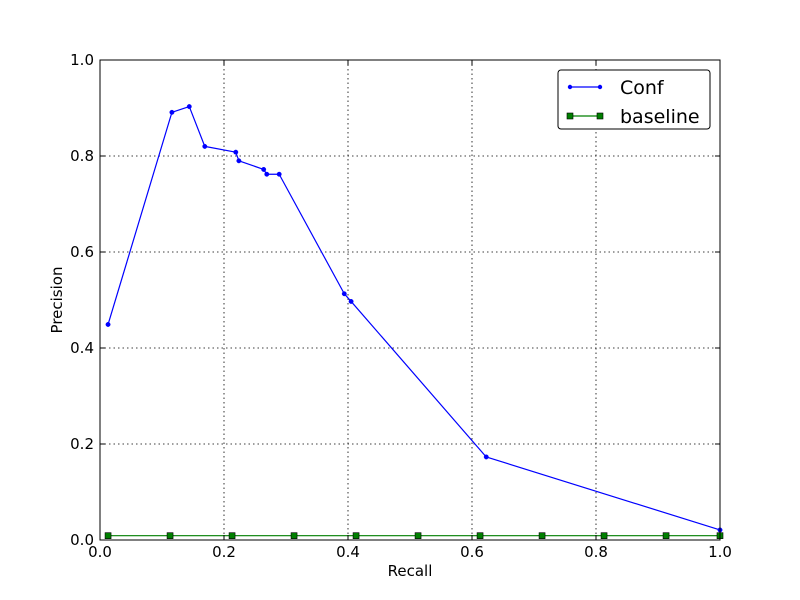  Describe the element at coordinates (642, 88) in the screenshot. I see `legend-label: Conf` at that location.